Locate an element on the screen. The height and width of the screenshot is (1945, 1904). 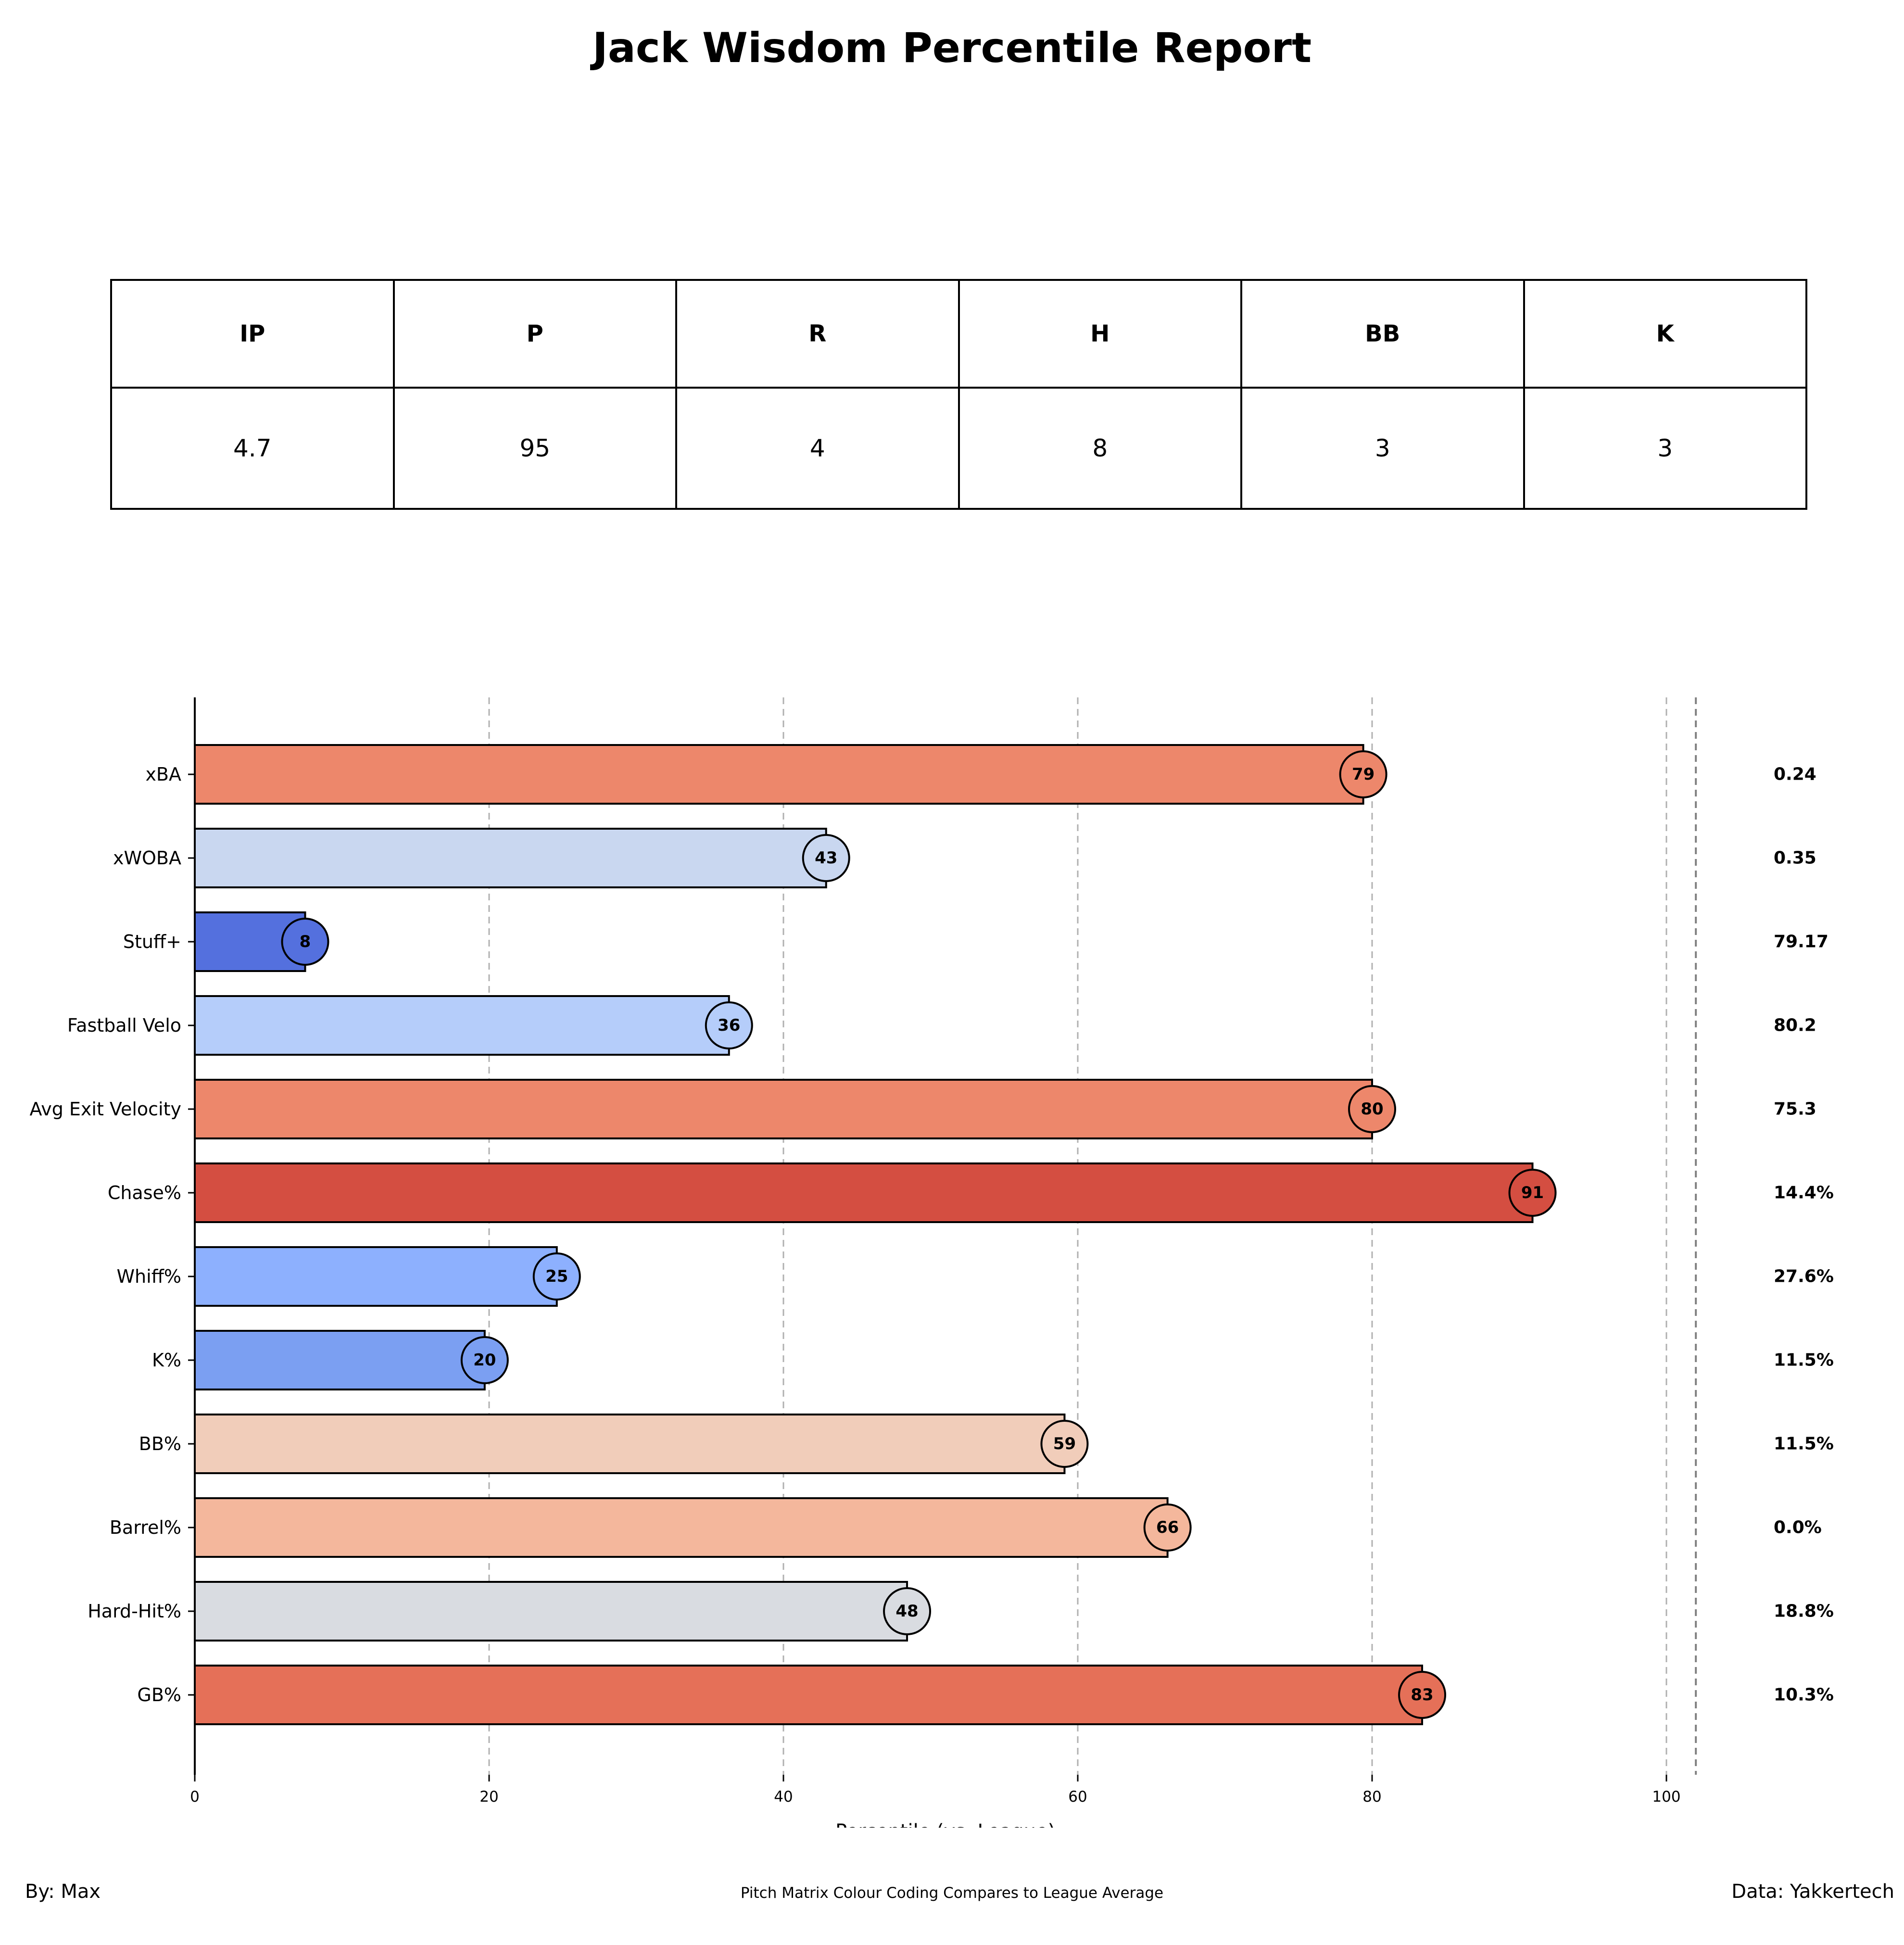
raw-value-label: 0.0% is located at coordinates (1798, 1528).